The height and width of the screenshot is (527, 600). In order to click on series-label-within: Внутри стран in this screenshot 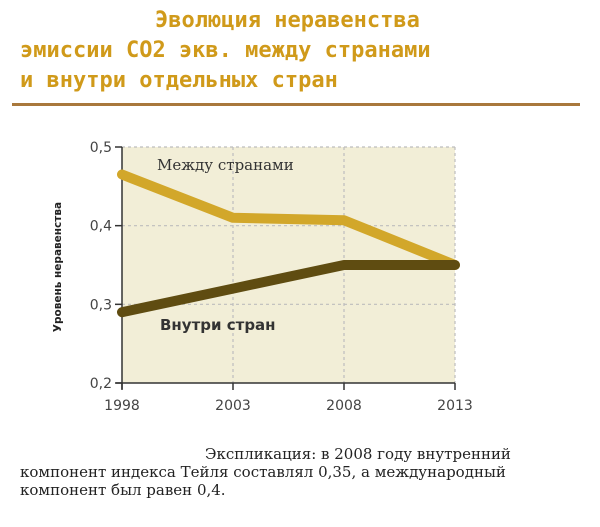, I will do `click(218, 325)`.